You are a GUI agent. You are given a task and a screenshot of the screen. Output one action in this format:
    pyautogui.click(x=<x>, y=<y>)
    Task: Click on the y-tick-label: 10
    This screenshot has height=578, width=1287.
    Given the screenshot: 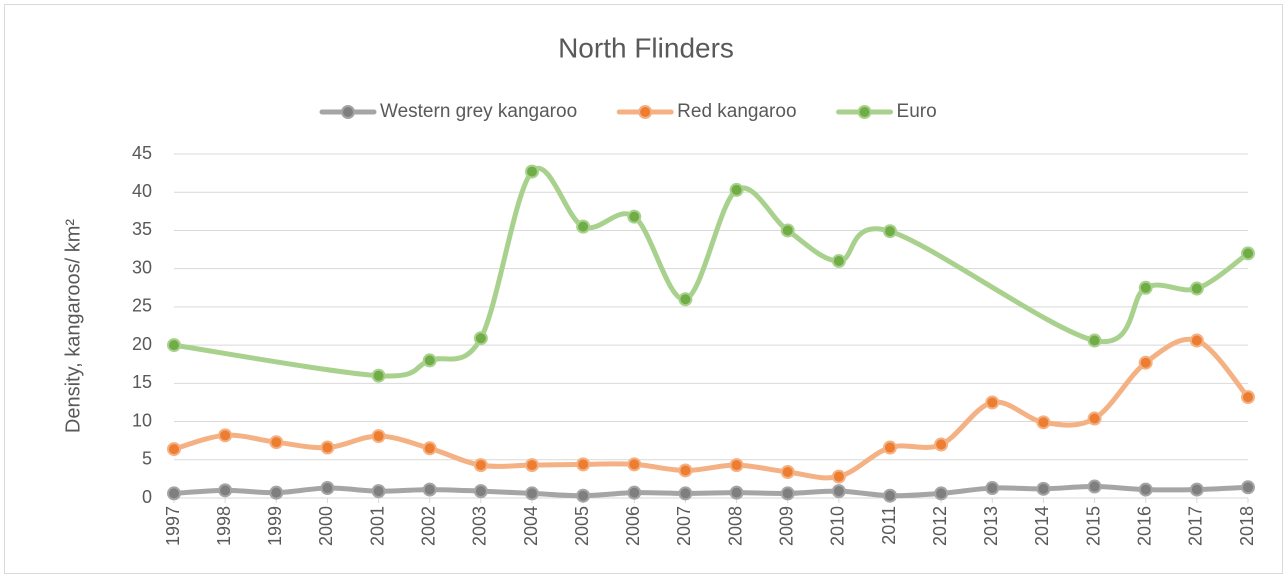 What is the action you would take?
    pyautogui.click(x=142, y=420)
    